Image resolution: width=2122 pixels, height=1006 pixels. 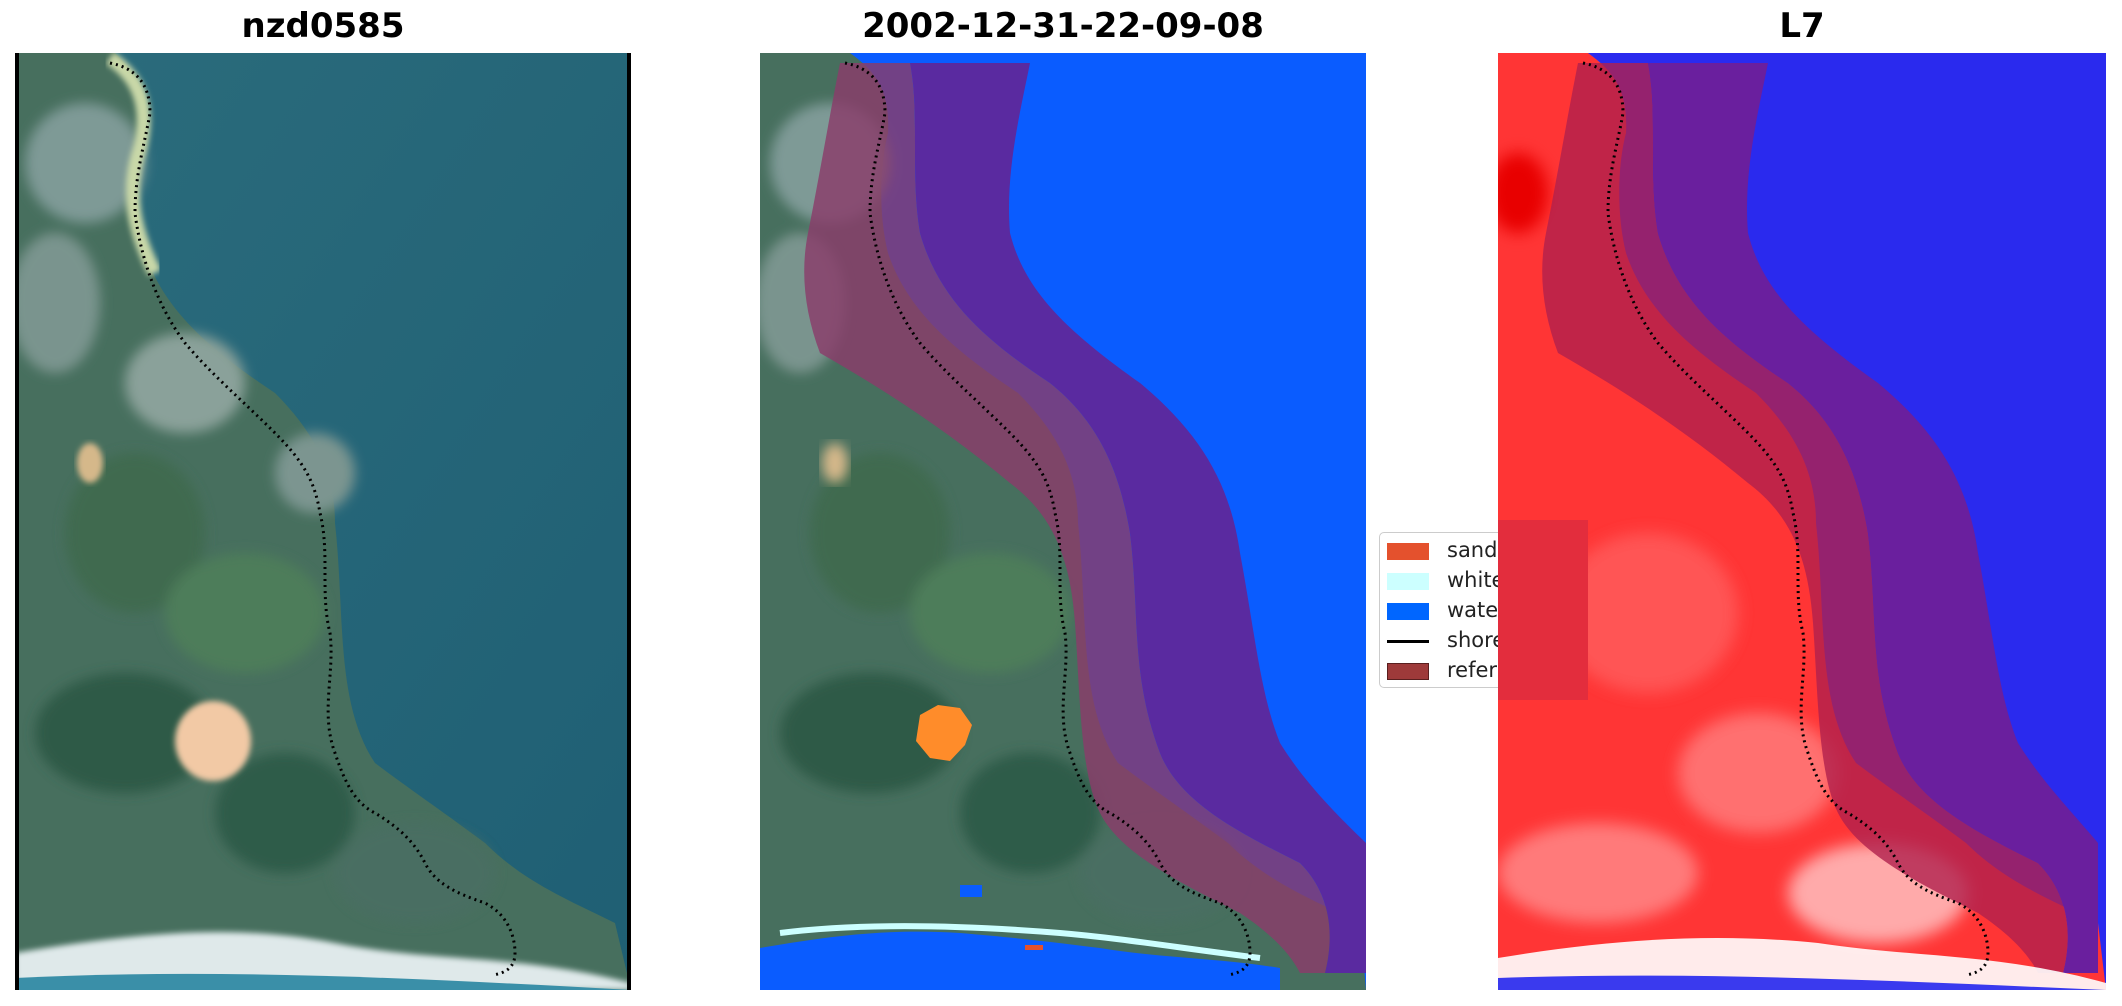 I want to click on legend-label-water: water, so click(x=1477, y=610).